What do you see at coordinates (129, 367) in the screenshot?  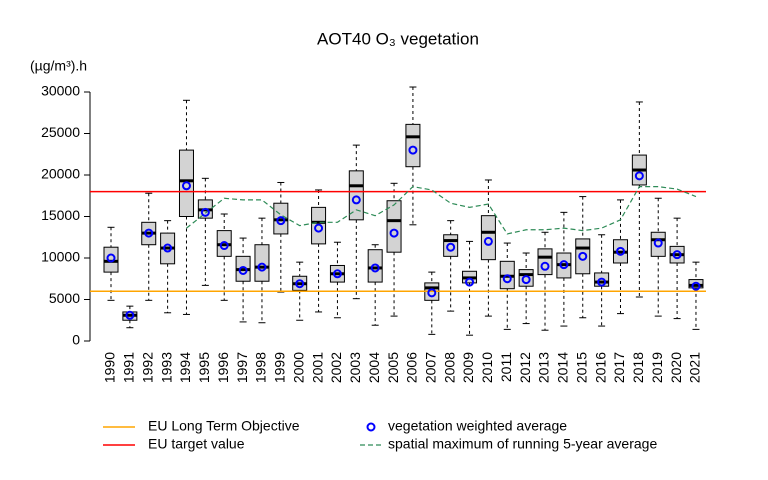 I see `x-tick-label: 1991` at bounding box center [129, 367].